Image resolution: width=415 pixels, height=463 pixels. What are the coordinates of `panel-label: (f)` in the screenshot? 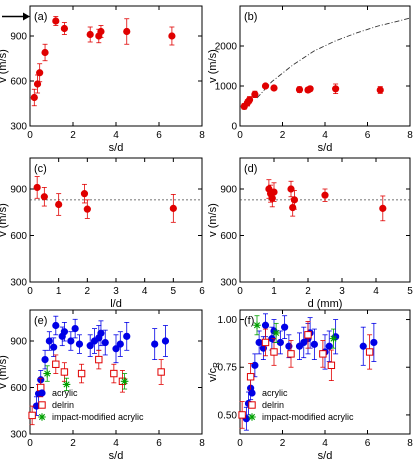 It's located at (249, 321).